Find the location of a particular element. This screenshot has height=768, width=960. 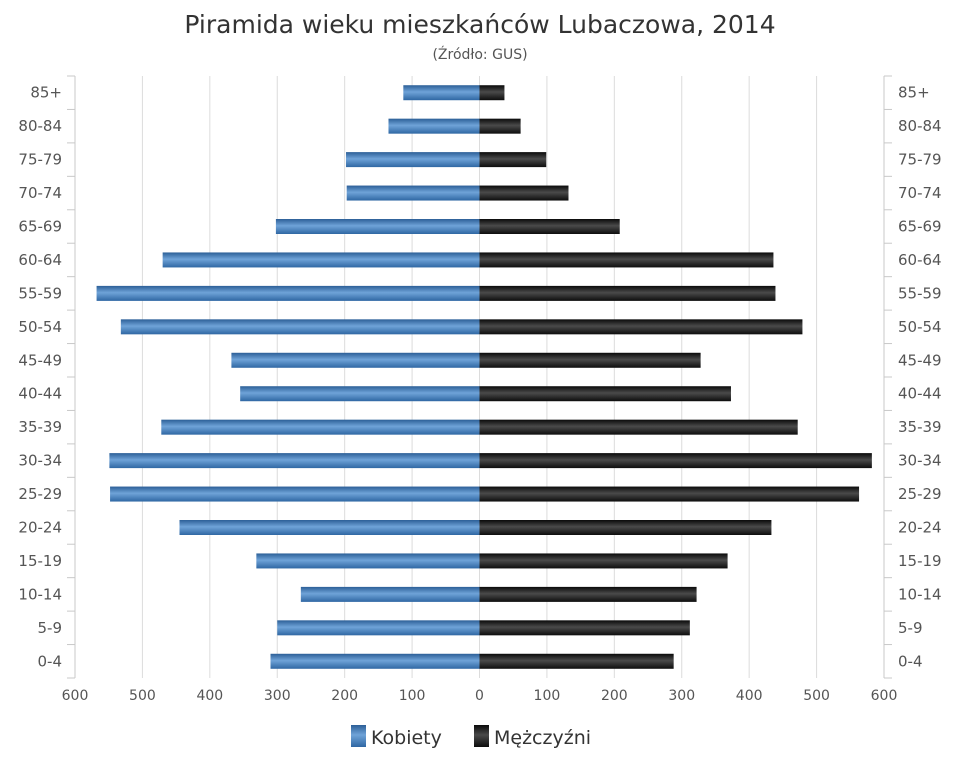

category-label-left: 35-39 is located at coordinates (40, 427).